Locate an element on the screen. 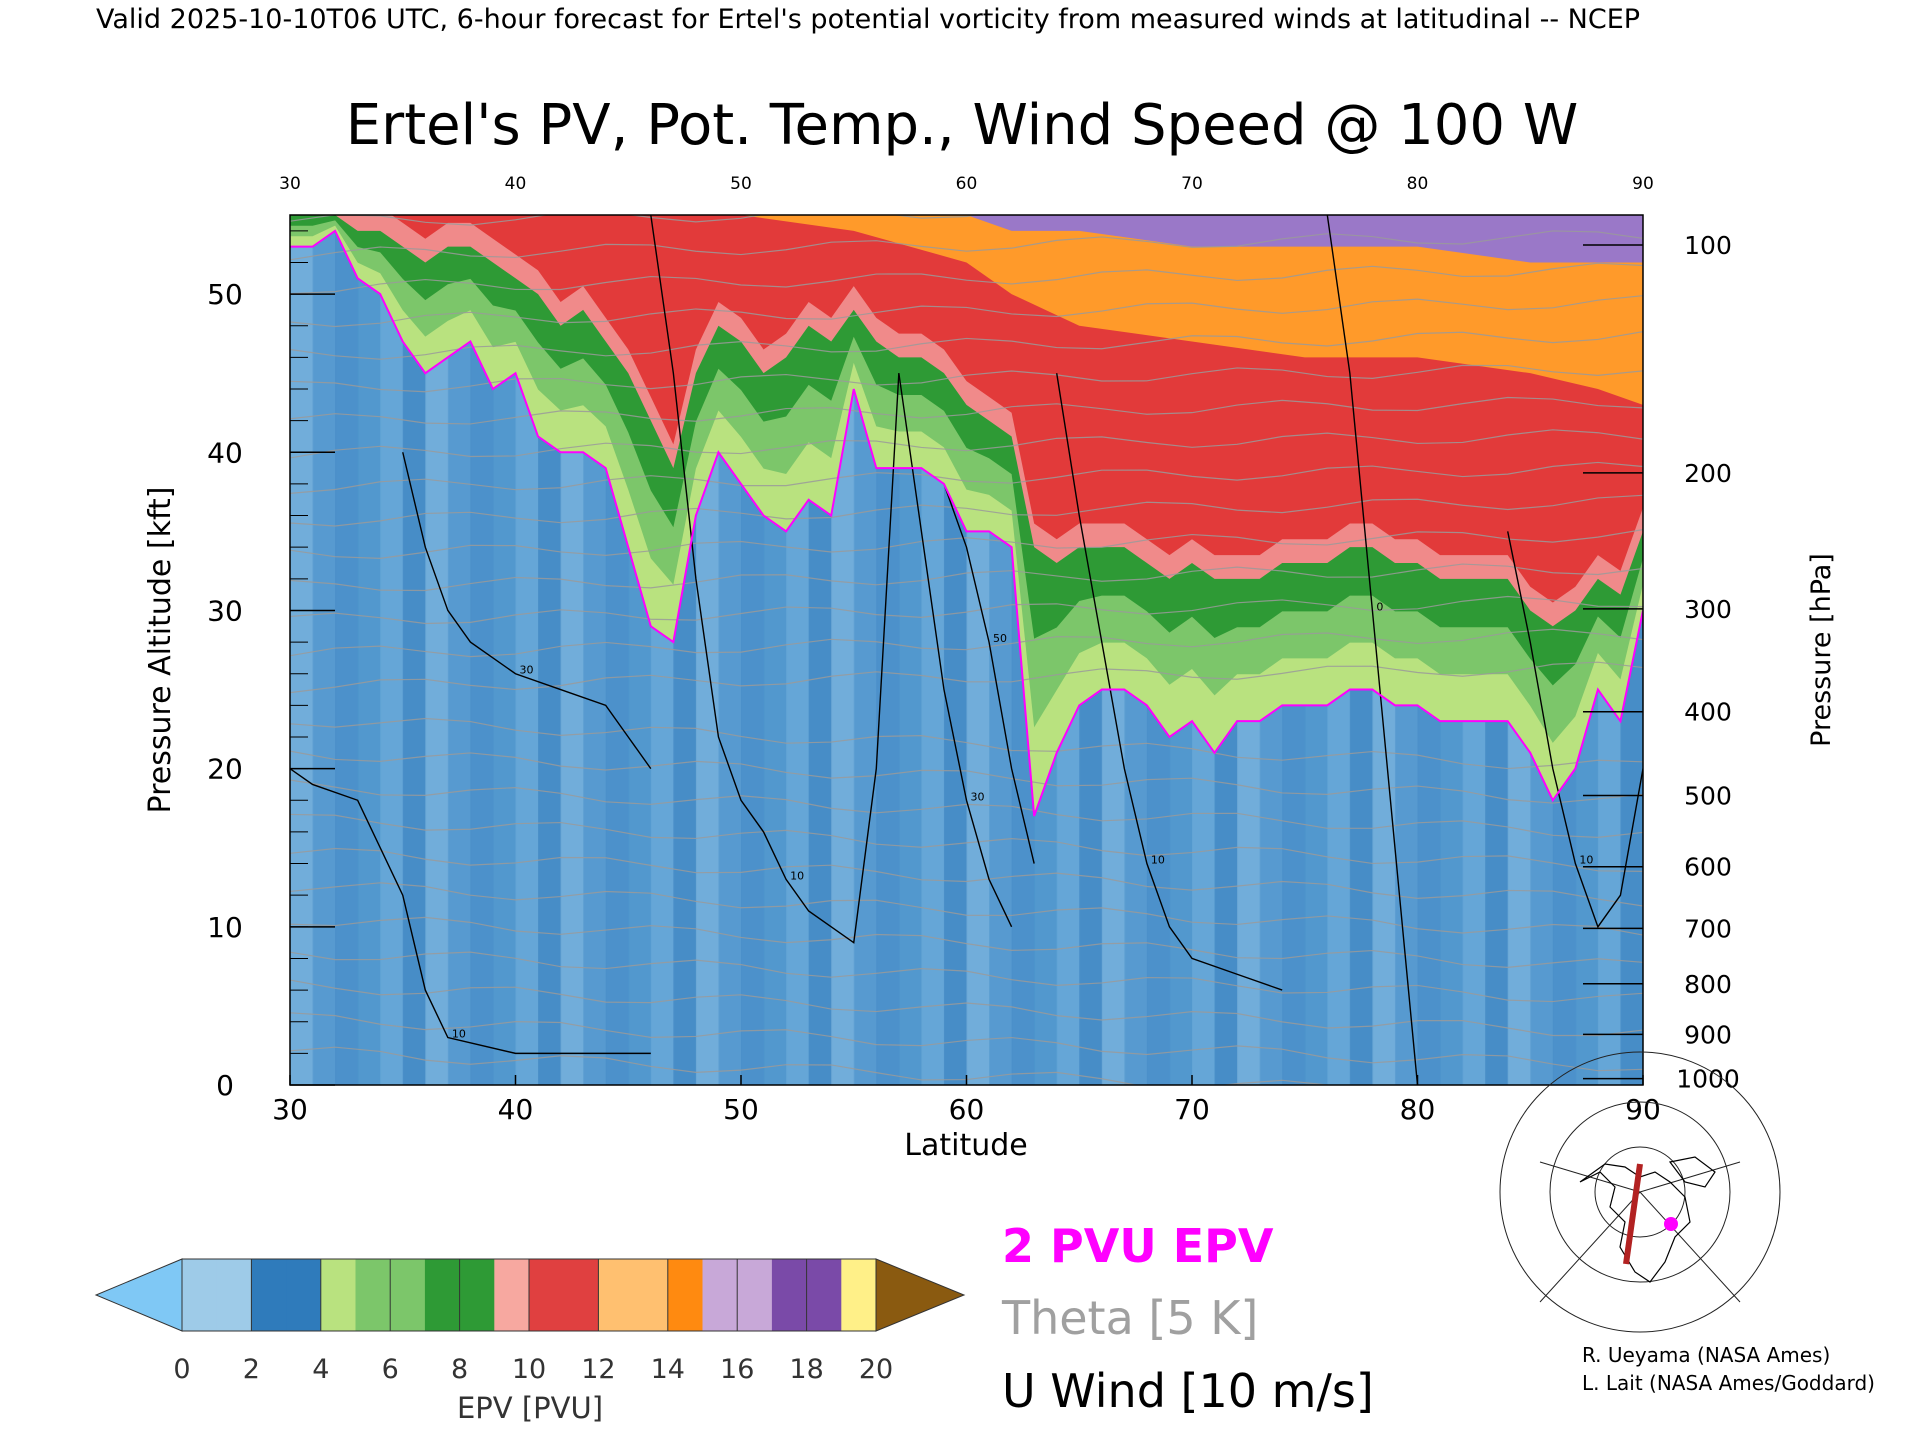 The image size is (1920, 1440). colorbar-label: EPV [PVU] is located at coordinates (530, 1408).